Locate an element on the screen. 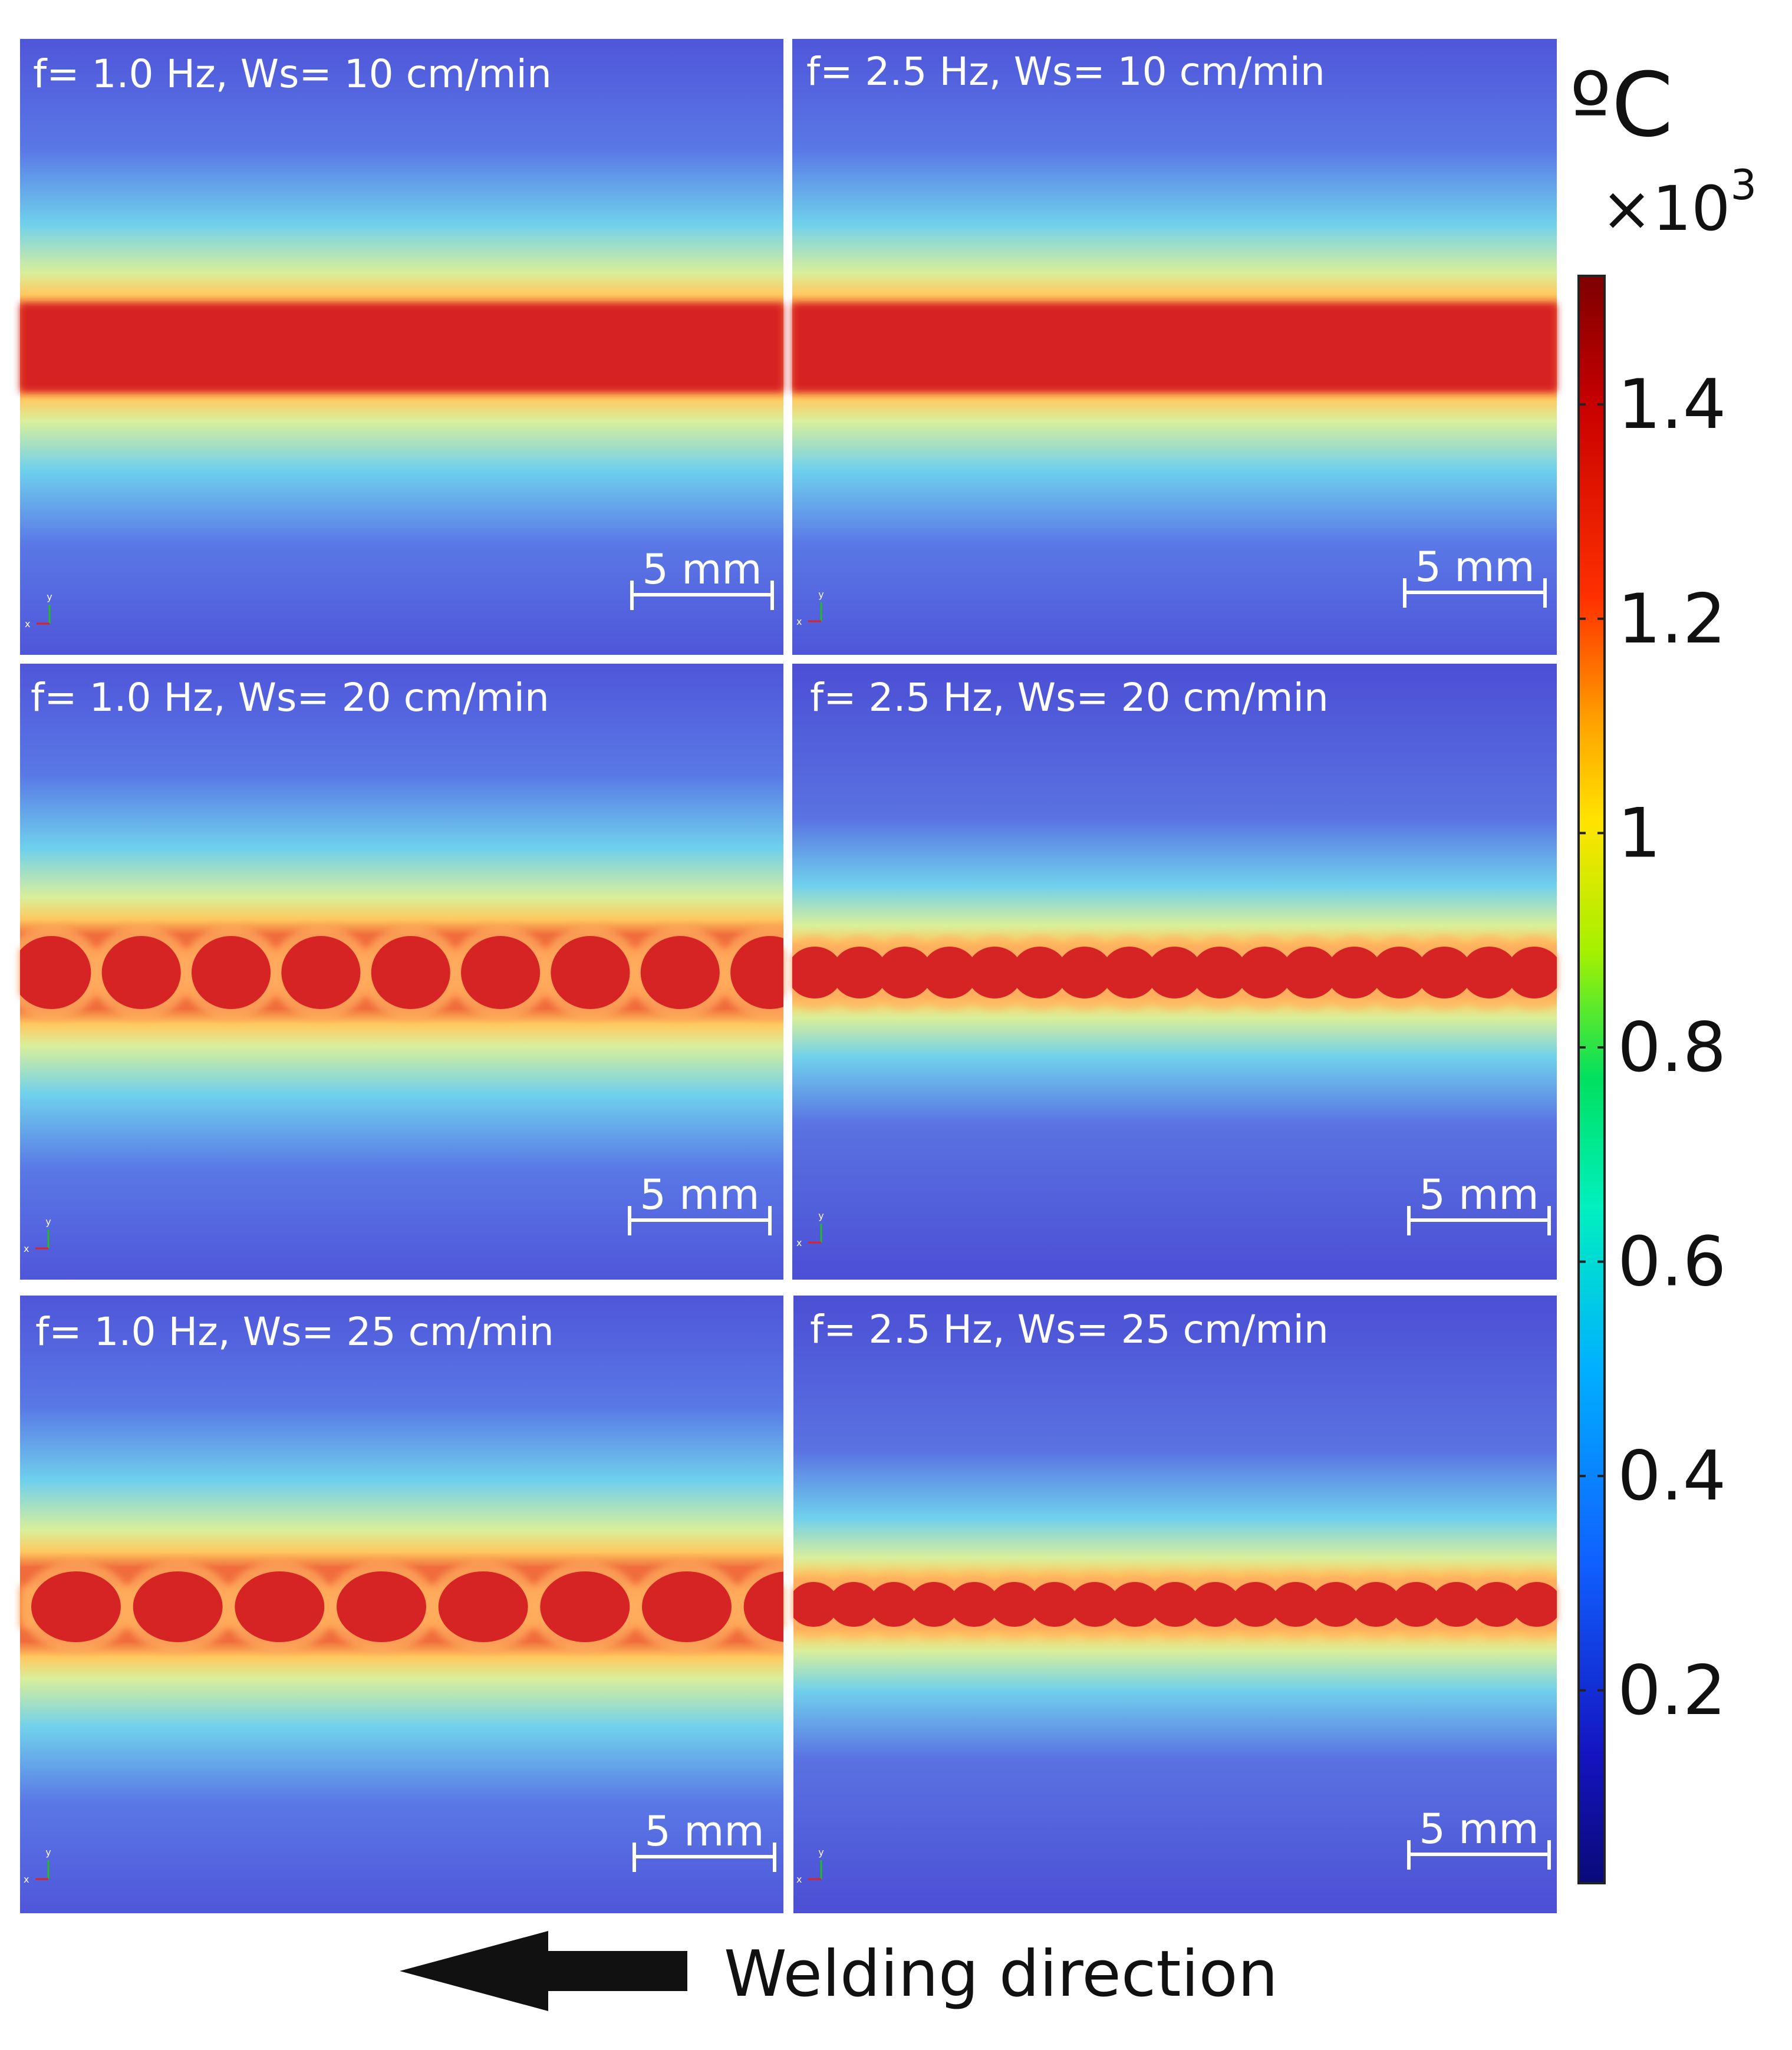 The width and height of the screenshot is (1792, 2050). panel-label: f= 2.5 Hz, Ws= 20 cm/min is located at coordinates (1069, 697).